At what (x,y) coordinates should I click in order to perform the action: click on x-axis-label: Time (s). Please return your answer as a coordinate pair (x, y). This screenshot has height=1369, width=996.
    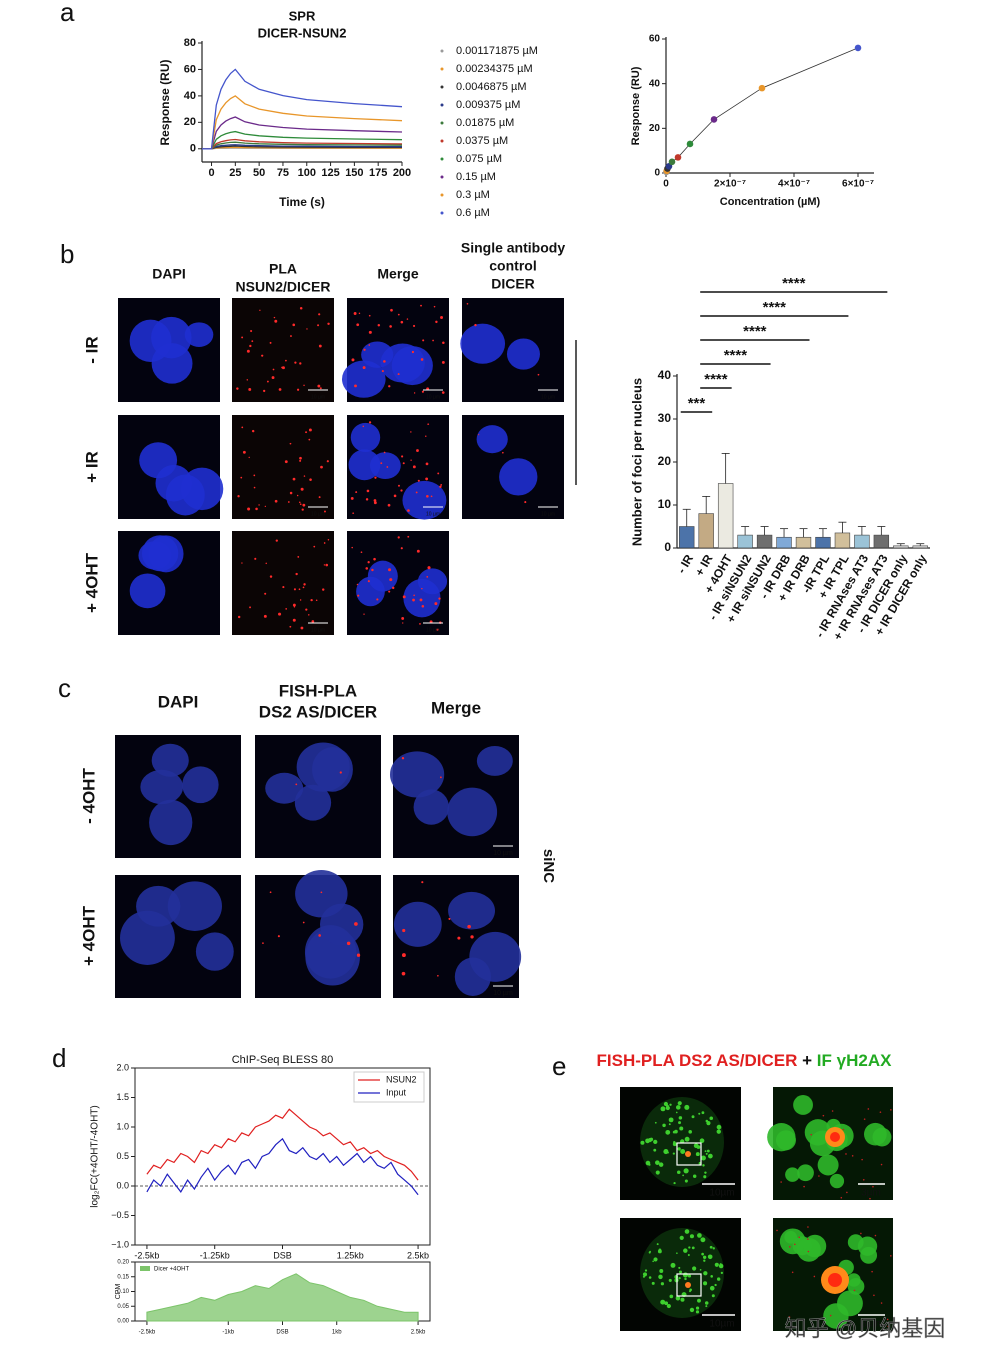
    Looking at the image, I should click on (302, 202).